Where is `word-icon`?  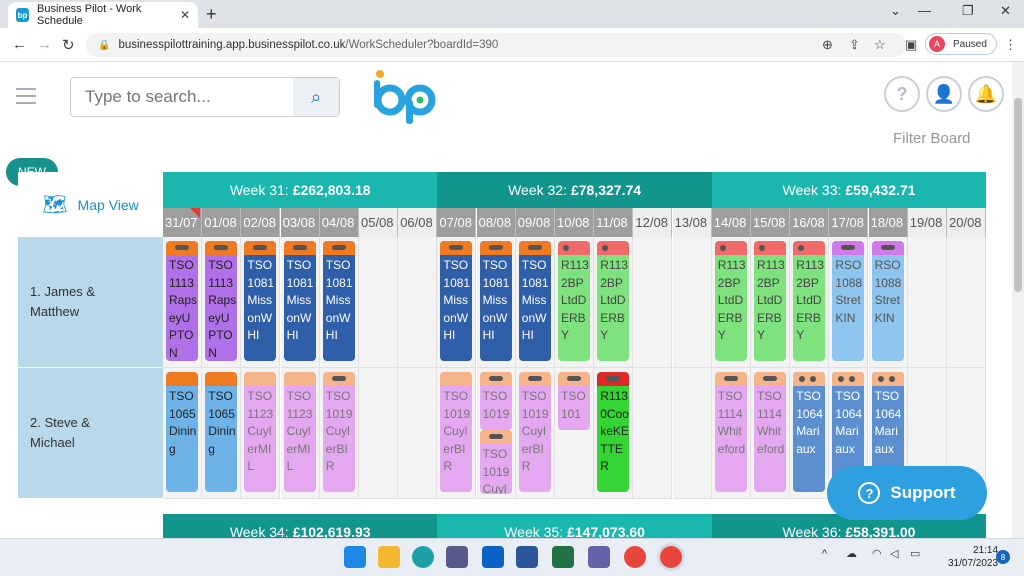 word-icon is located at coordinates (527, 557).